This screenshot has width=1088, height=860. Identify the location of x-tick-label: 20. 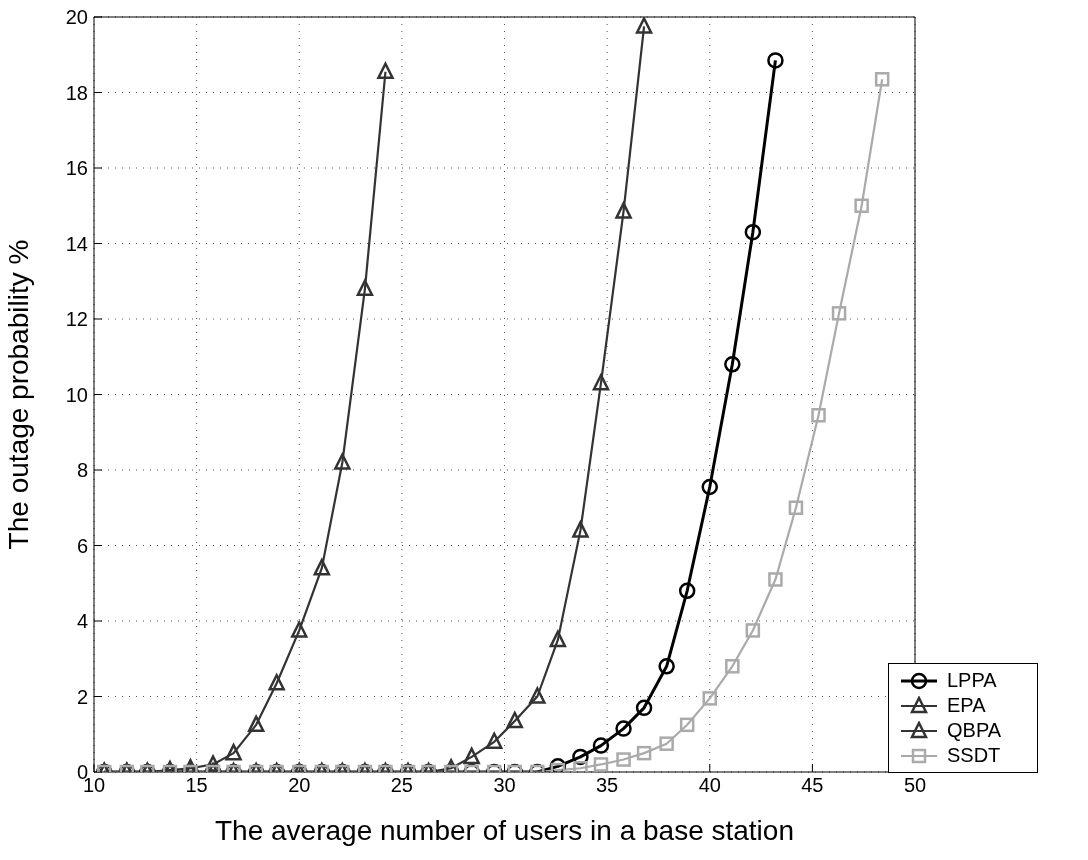
(299, 785).